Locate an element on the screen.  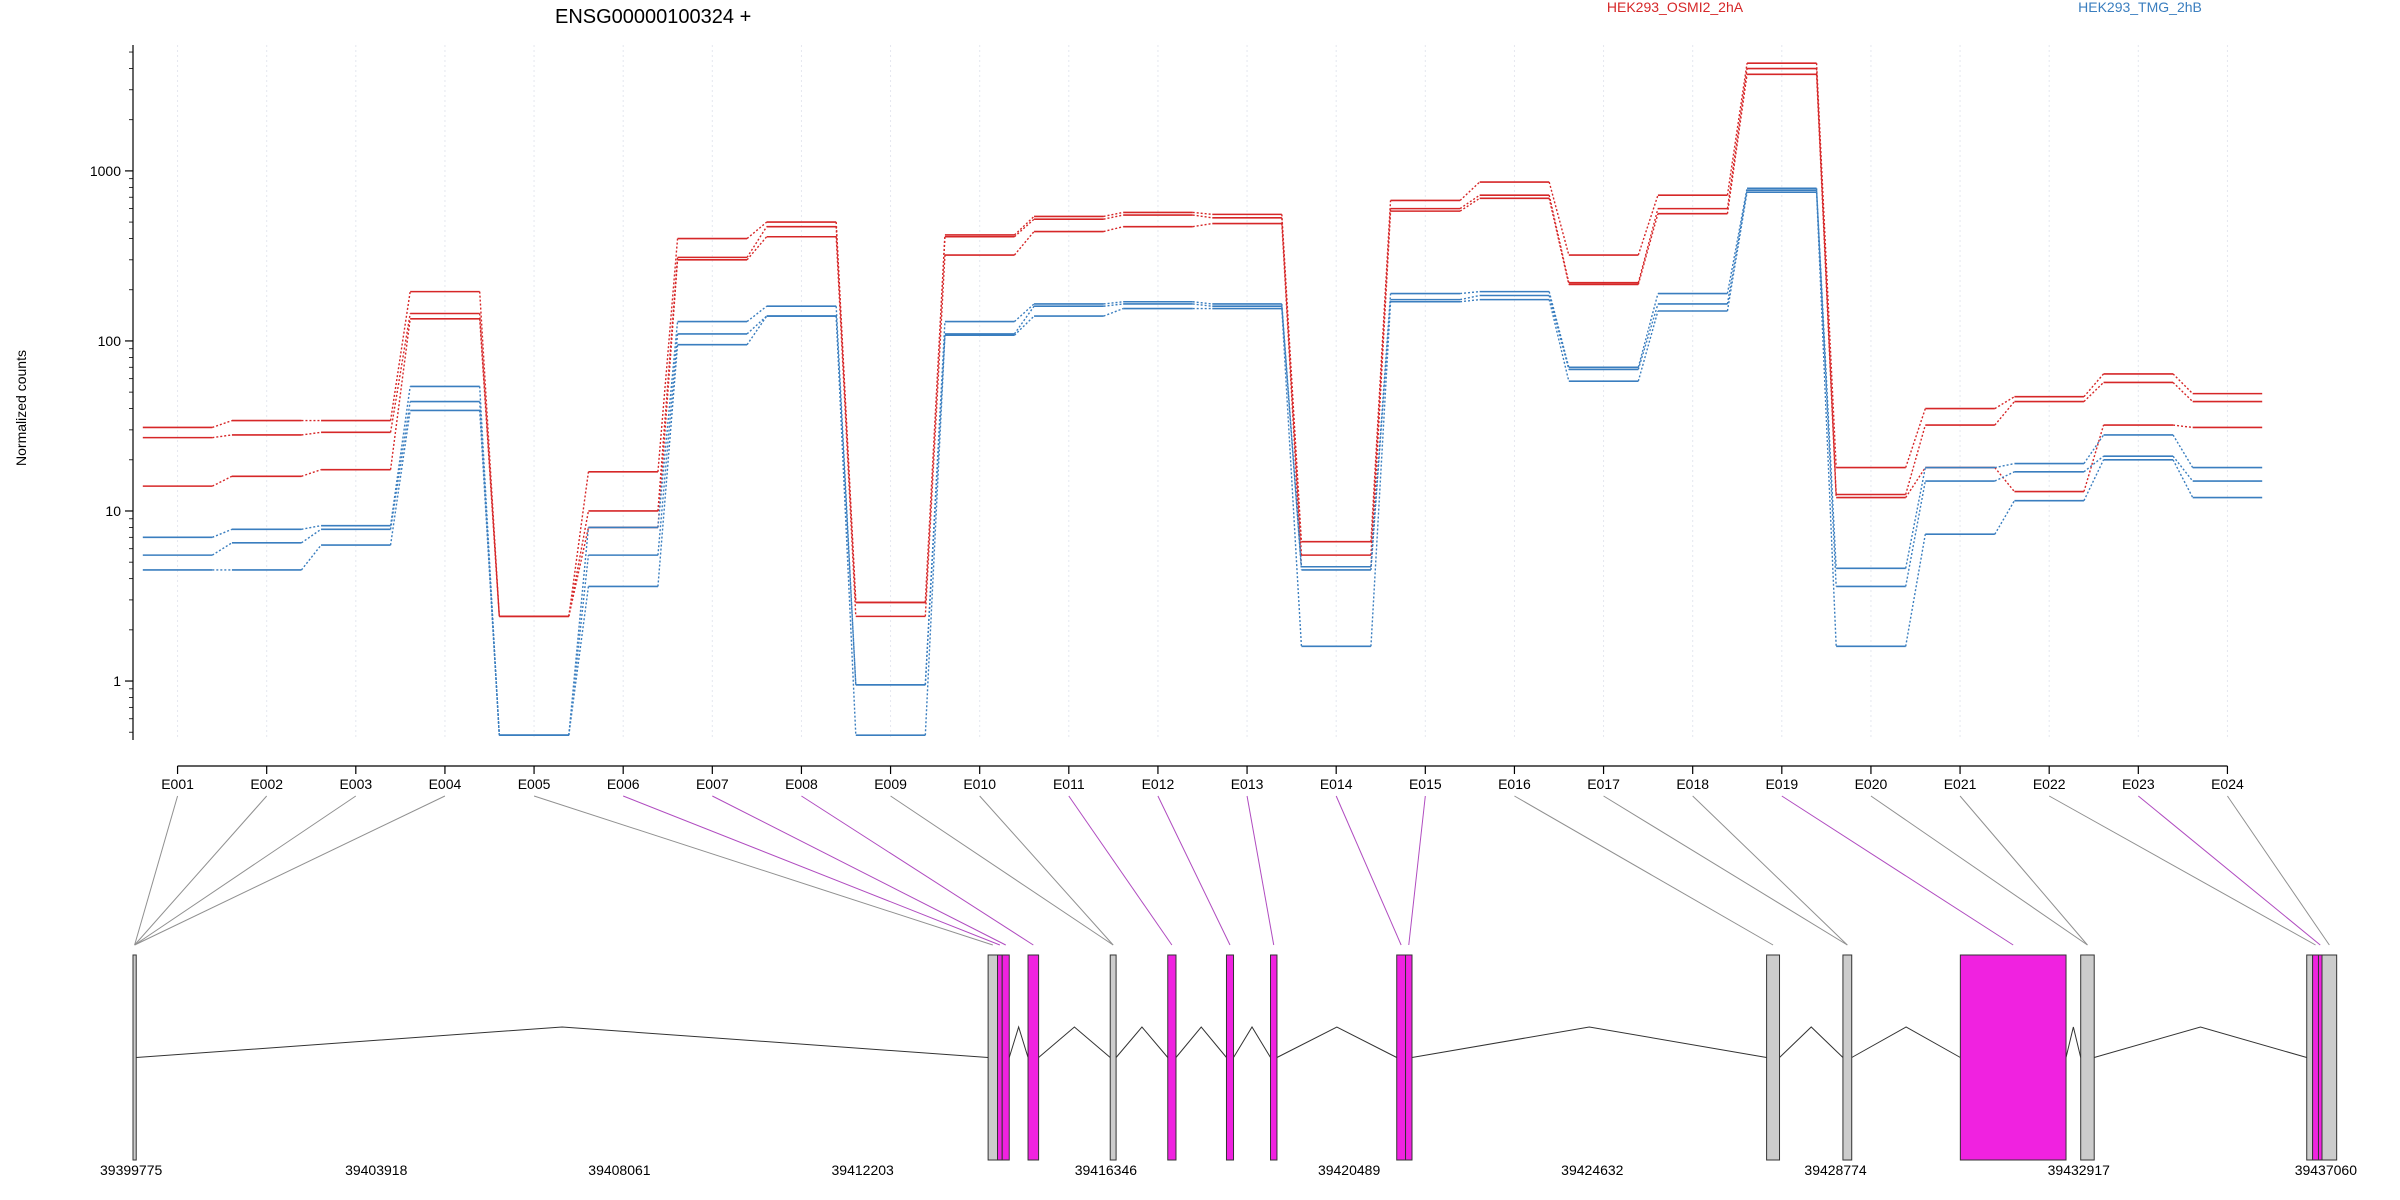
x-tick-label: E001 is located at coordinates (177, 784).